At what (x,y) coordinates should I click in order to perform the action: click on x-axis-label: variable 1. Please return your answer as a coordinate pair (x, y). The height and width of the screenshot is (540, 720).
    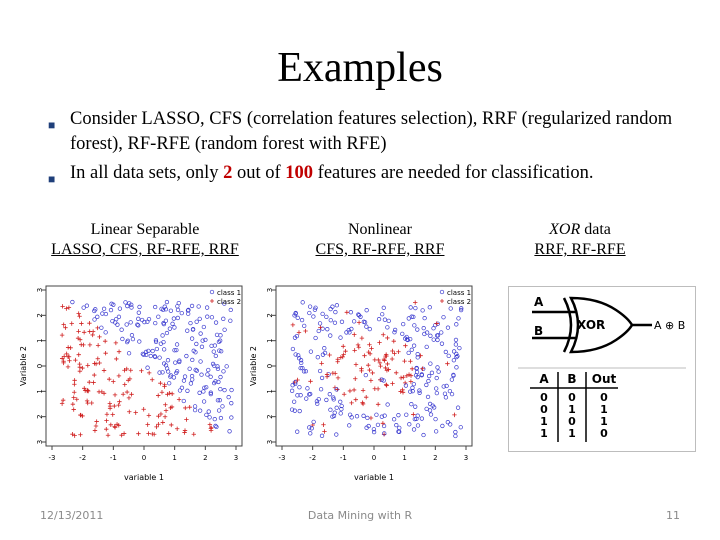
    Looking at the image, I should click on (144, 477).